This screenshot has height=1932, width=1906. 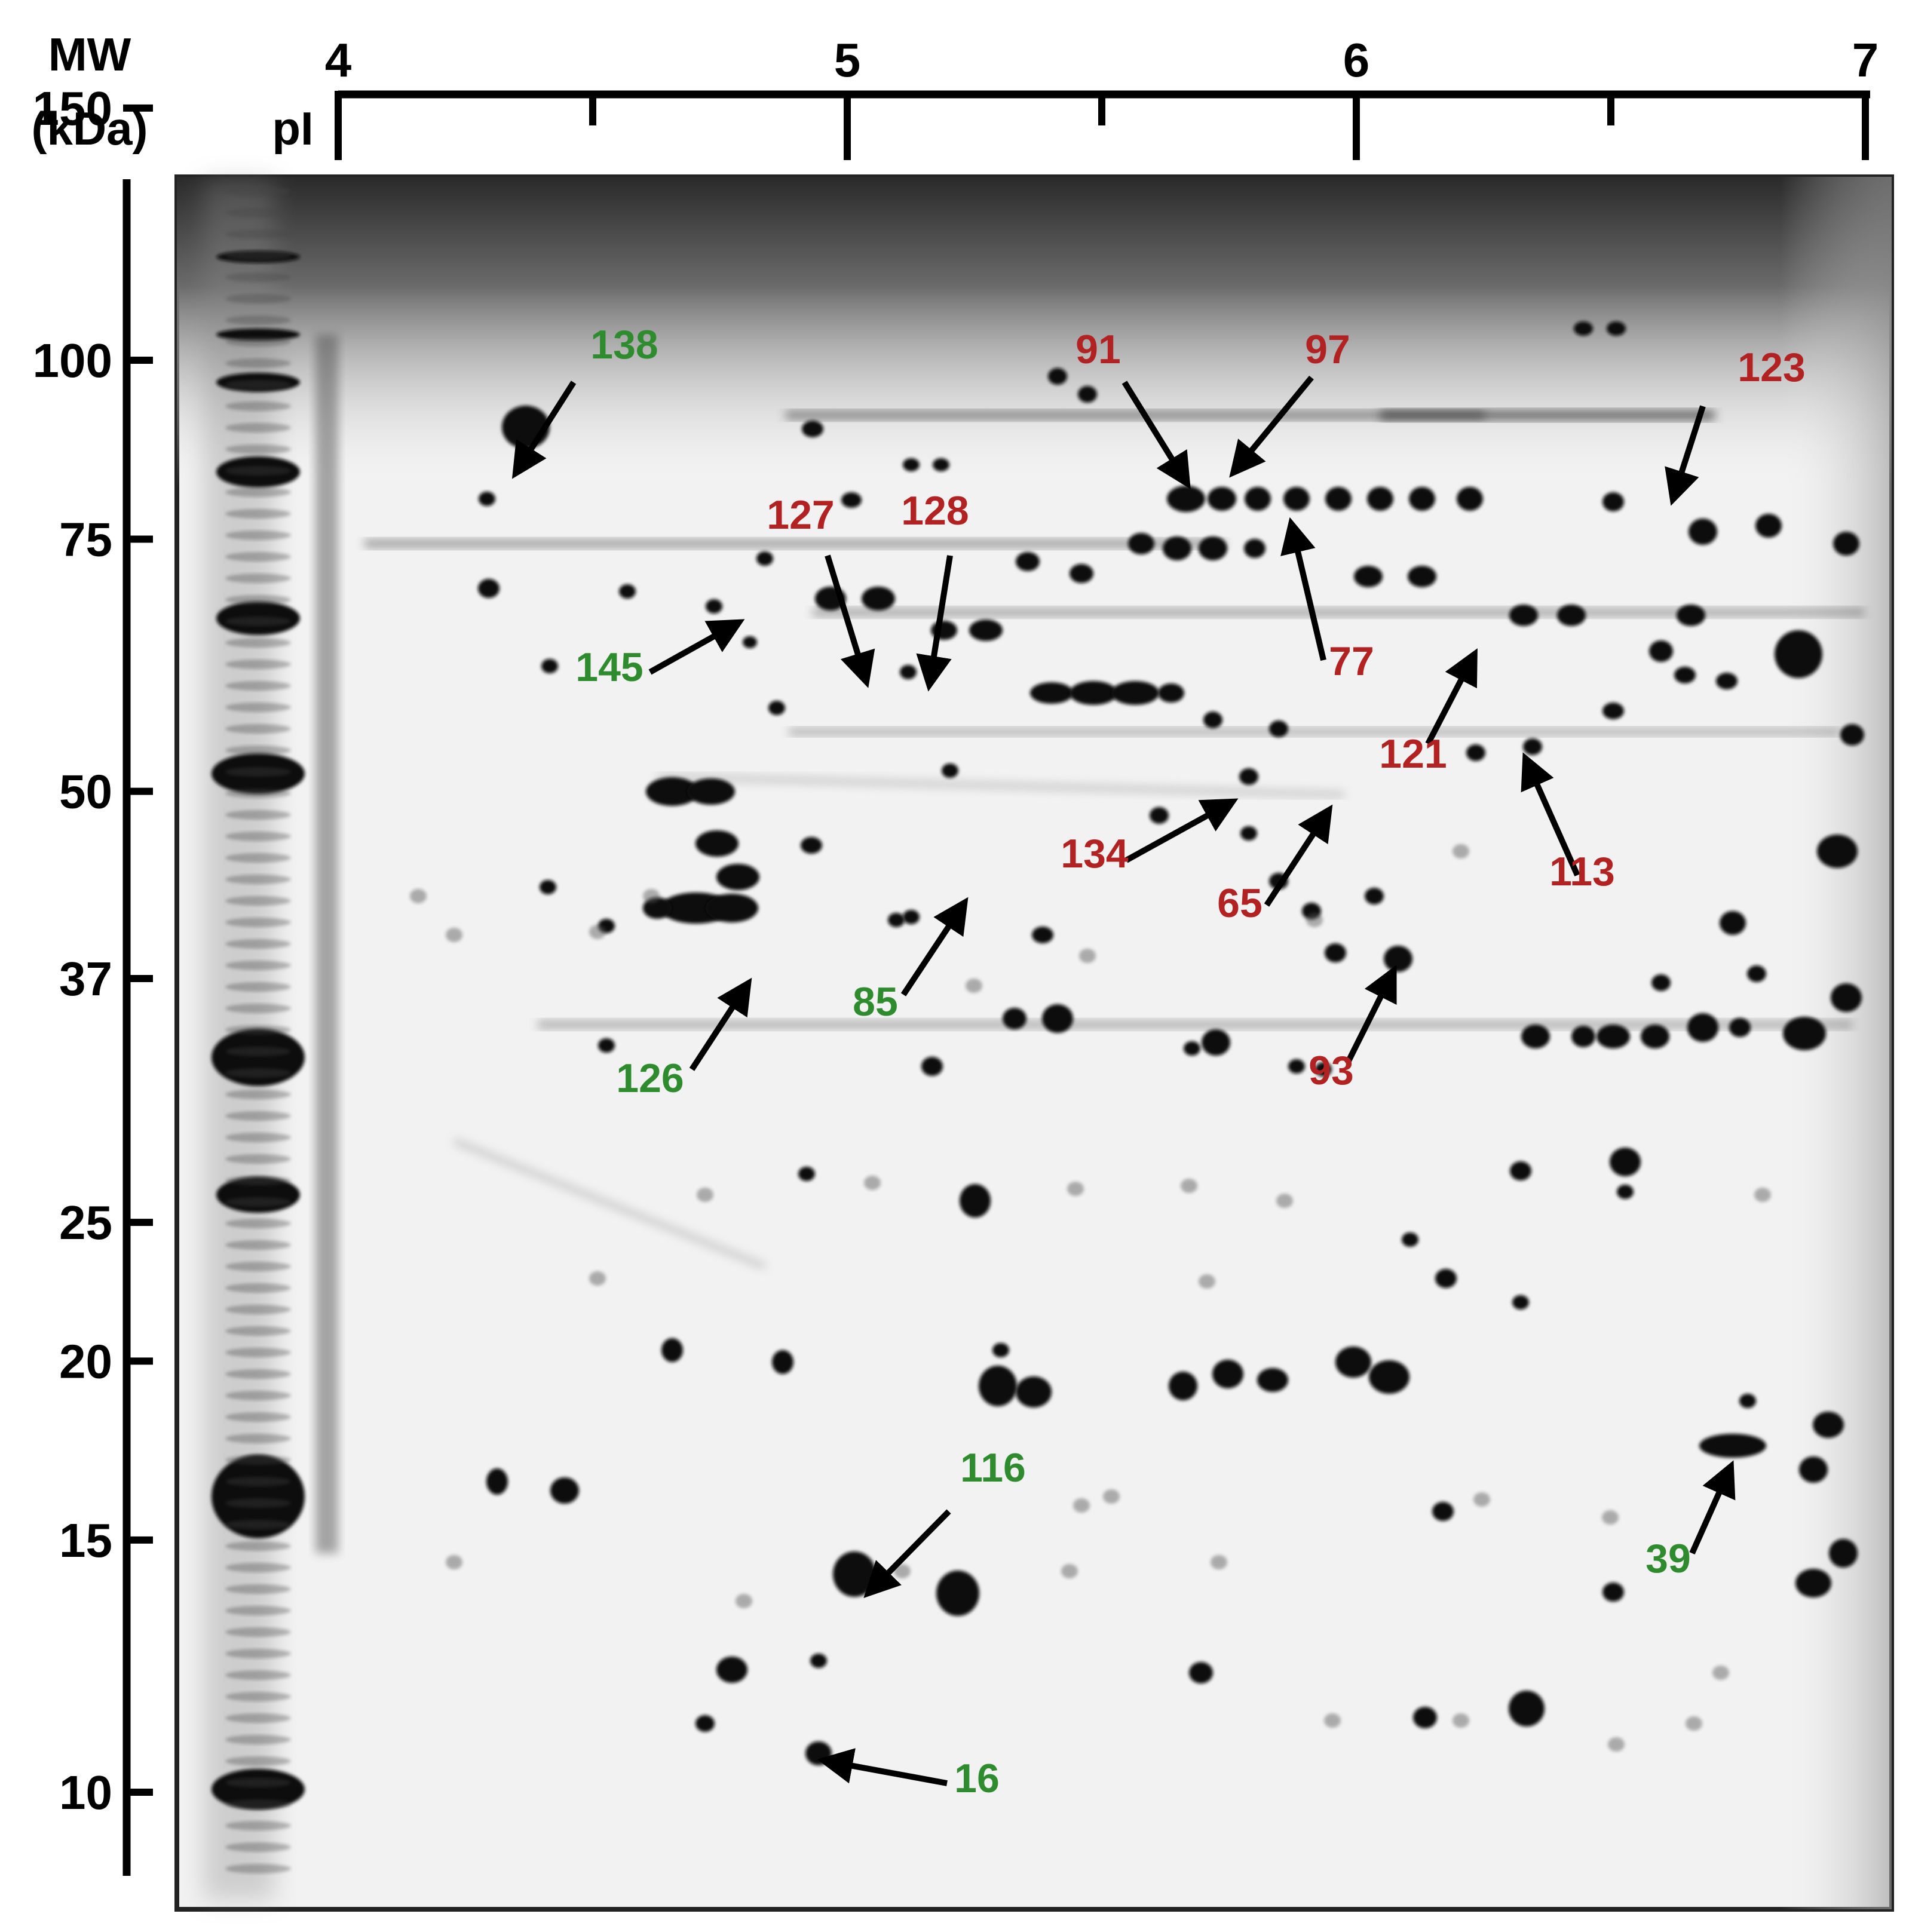 What do you see at coordinates (85, 539) in the screenshot?
I see `mw-tick-label: 75` at bounding box center [85, 539].